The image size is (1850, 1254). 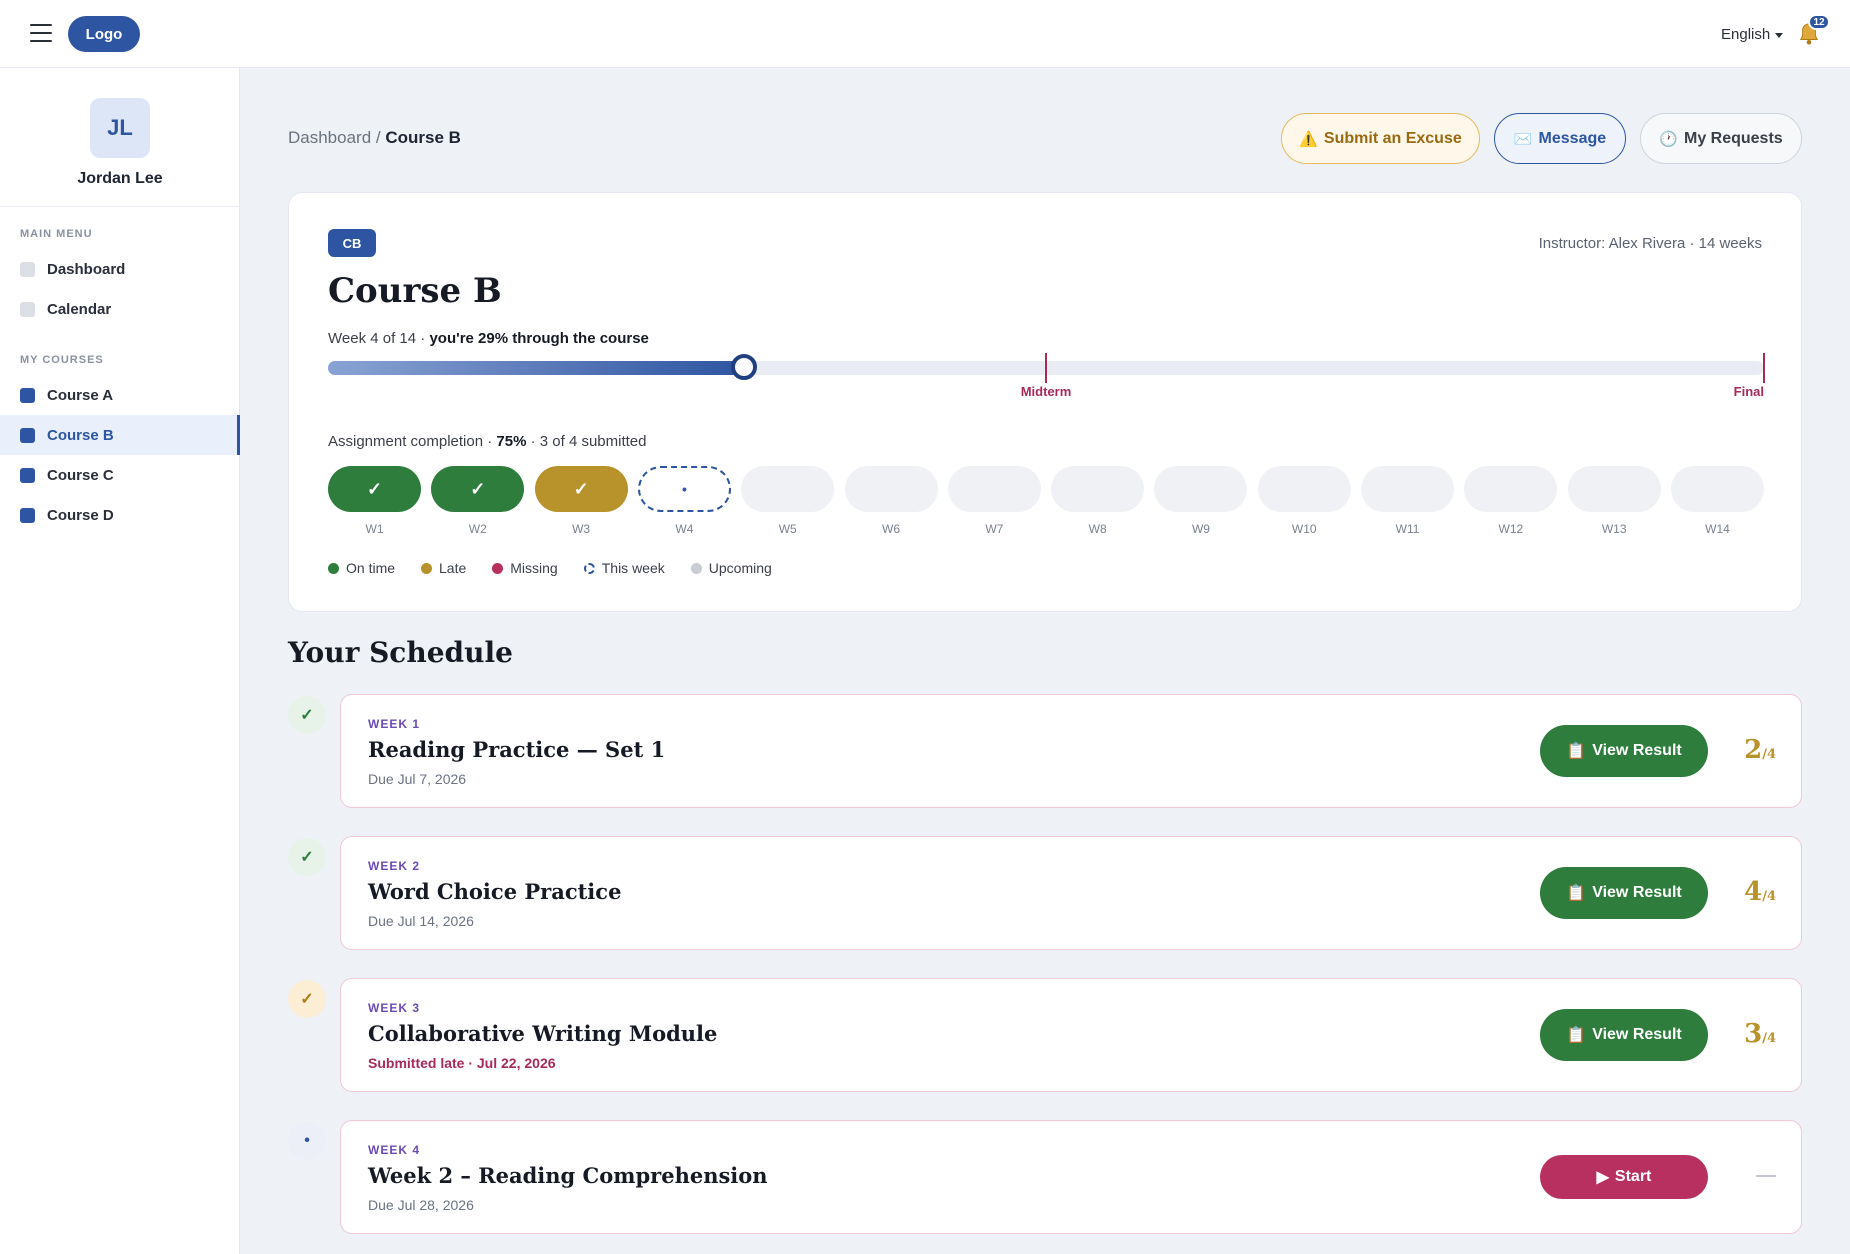 I want to click on week-label: W10, so click(x=1304, y=529).